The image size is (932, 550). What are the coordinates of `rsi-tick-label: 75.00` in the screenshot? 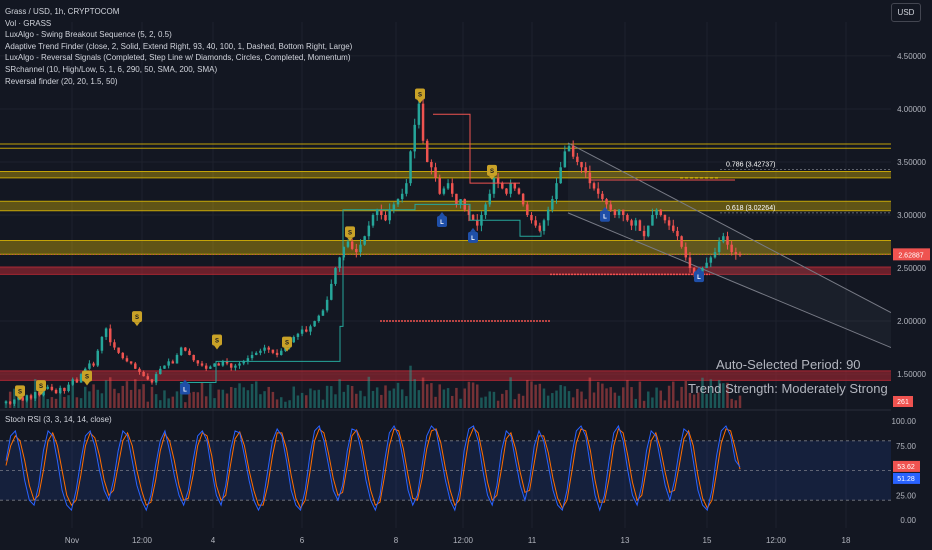 It's located at (906, 446).